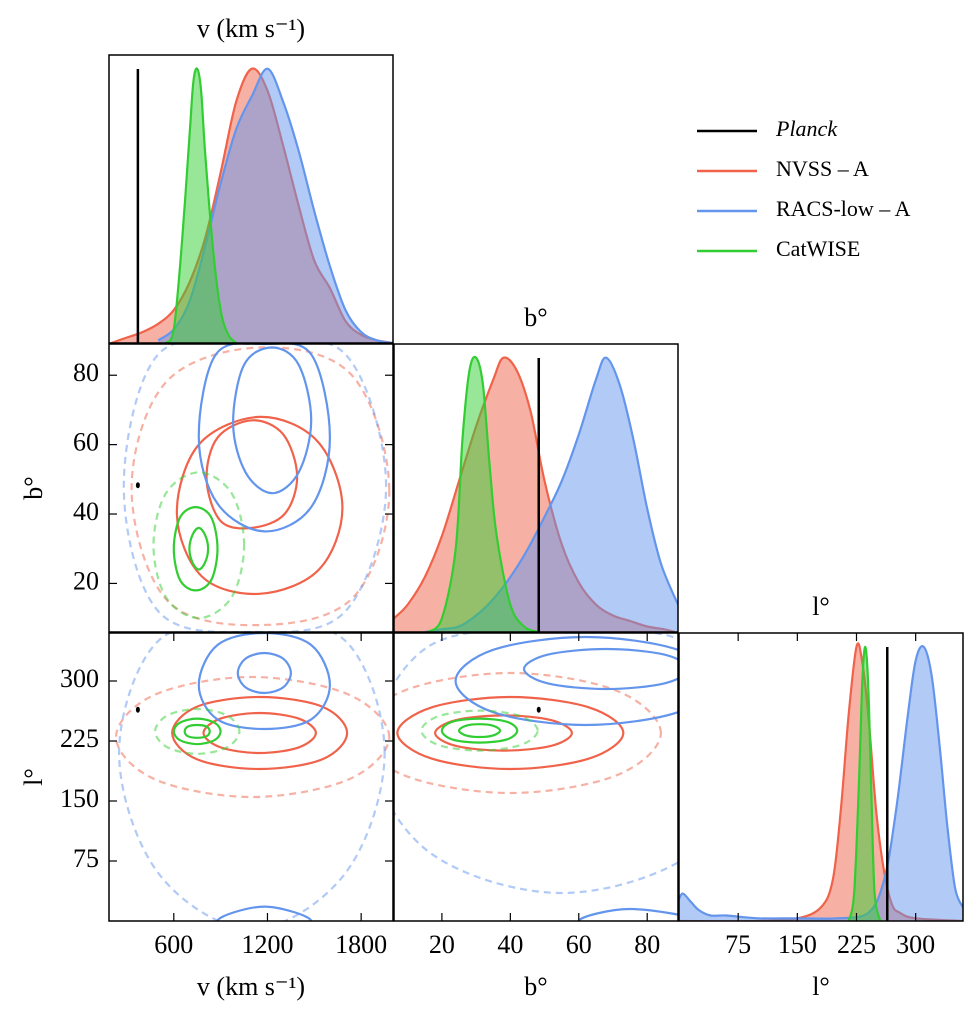  What do you see at coordinates (79, 798) in the screenshot?
I see `y-tick-label: 150` at bounding box center [79, 798].